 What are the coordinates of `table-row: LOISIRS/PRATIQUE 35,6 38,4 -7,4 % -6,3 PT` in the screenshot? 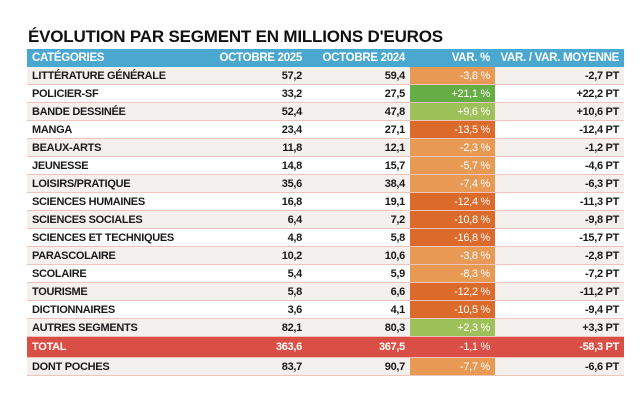 It's located at (325, 183).